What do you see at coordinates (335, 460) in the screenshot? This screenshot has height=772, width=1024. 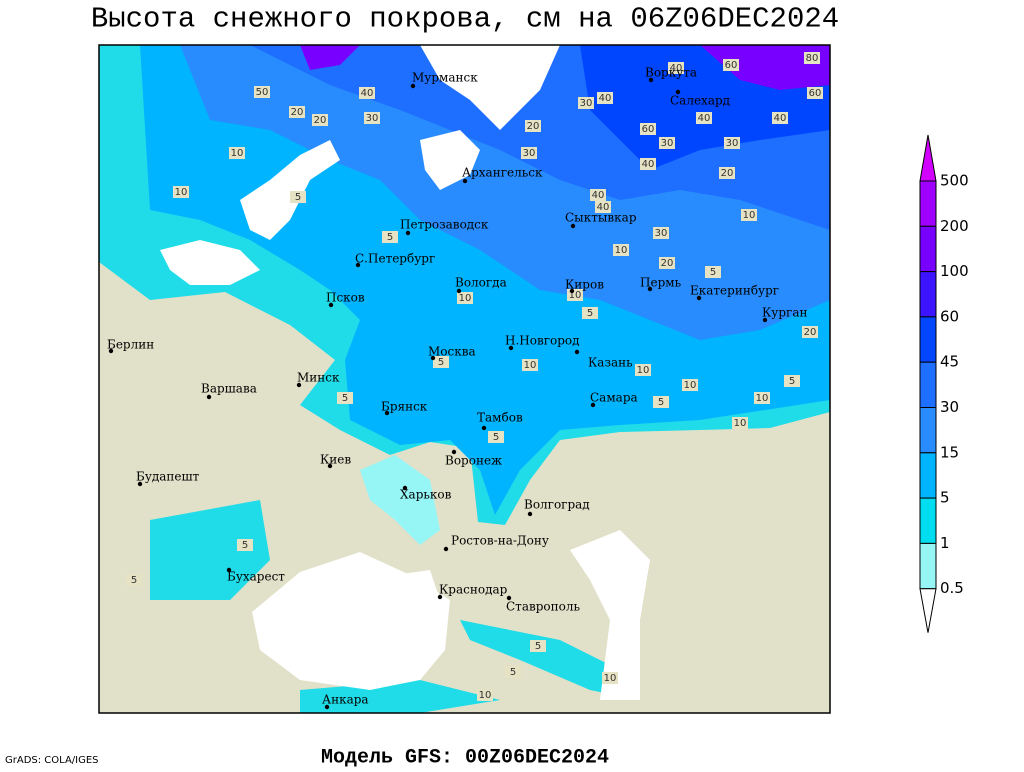 I see `city-name: Киев` at bounding box center [335, 460].